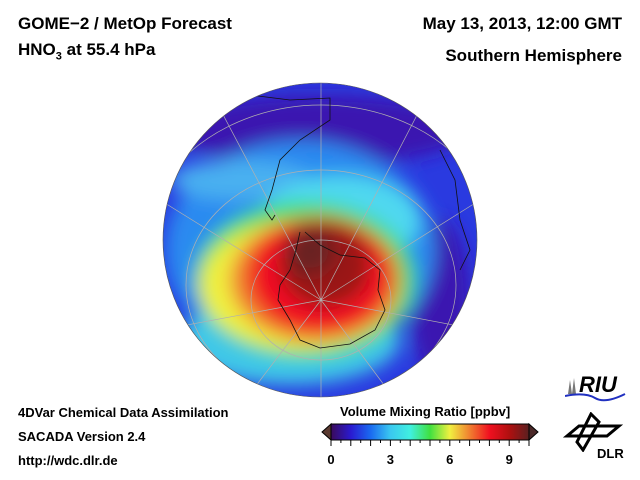 The height and width of the screenshot is (480, 640). What do you see at coordinates (390, 459) in the screenshot?
I see `colorbar-tick-label: 3` at bounding box center [390, 459].